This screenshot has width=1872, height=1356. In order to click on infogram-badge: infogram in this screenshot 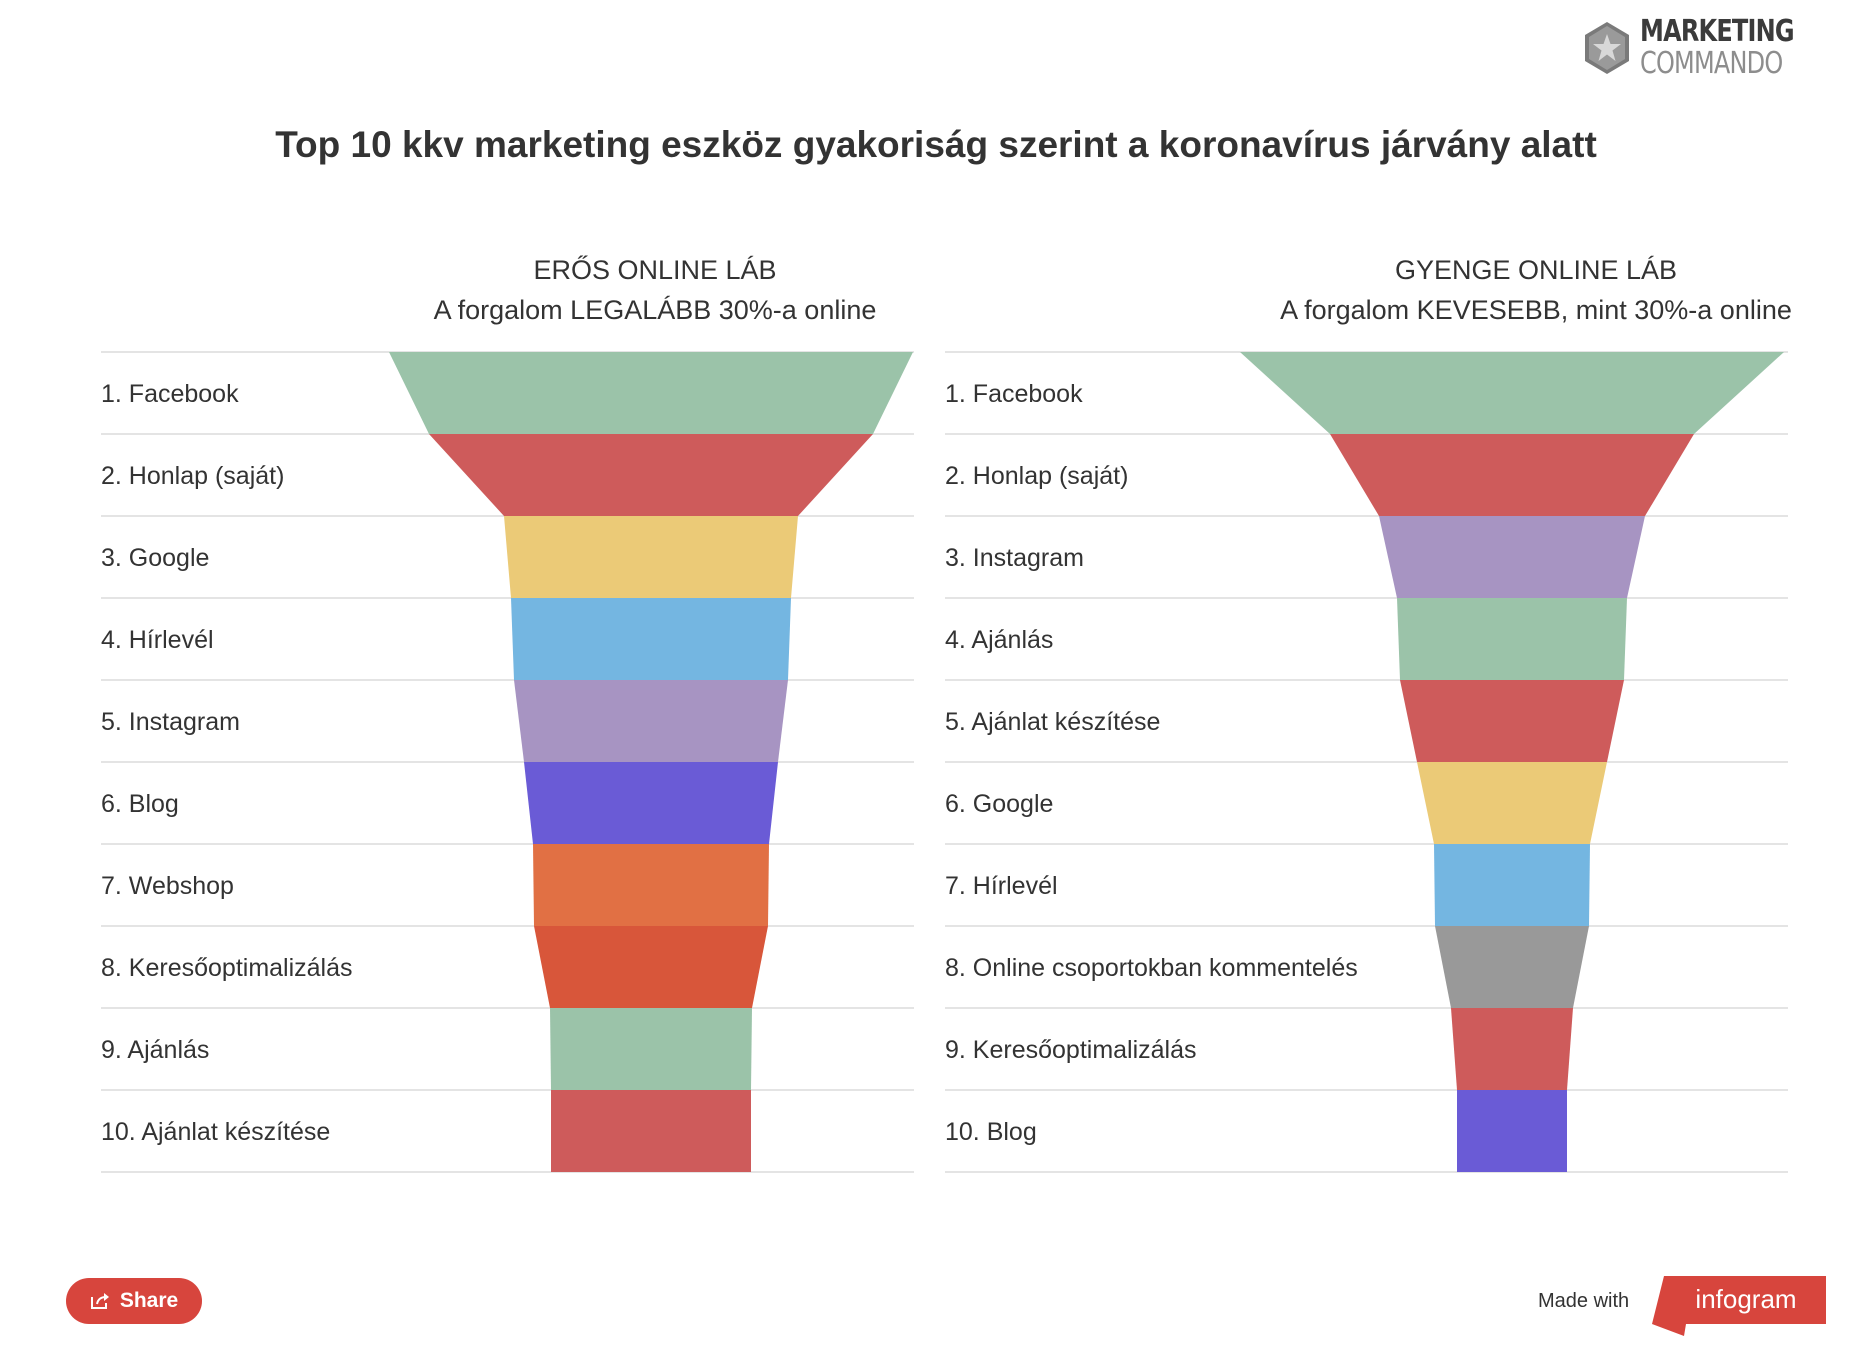, I will do `click(1740, 1306)`.